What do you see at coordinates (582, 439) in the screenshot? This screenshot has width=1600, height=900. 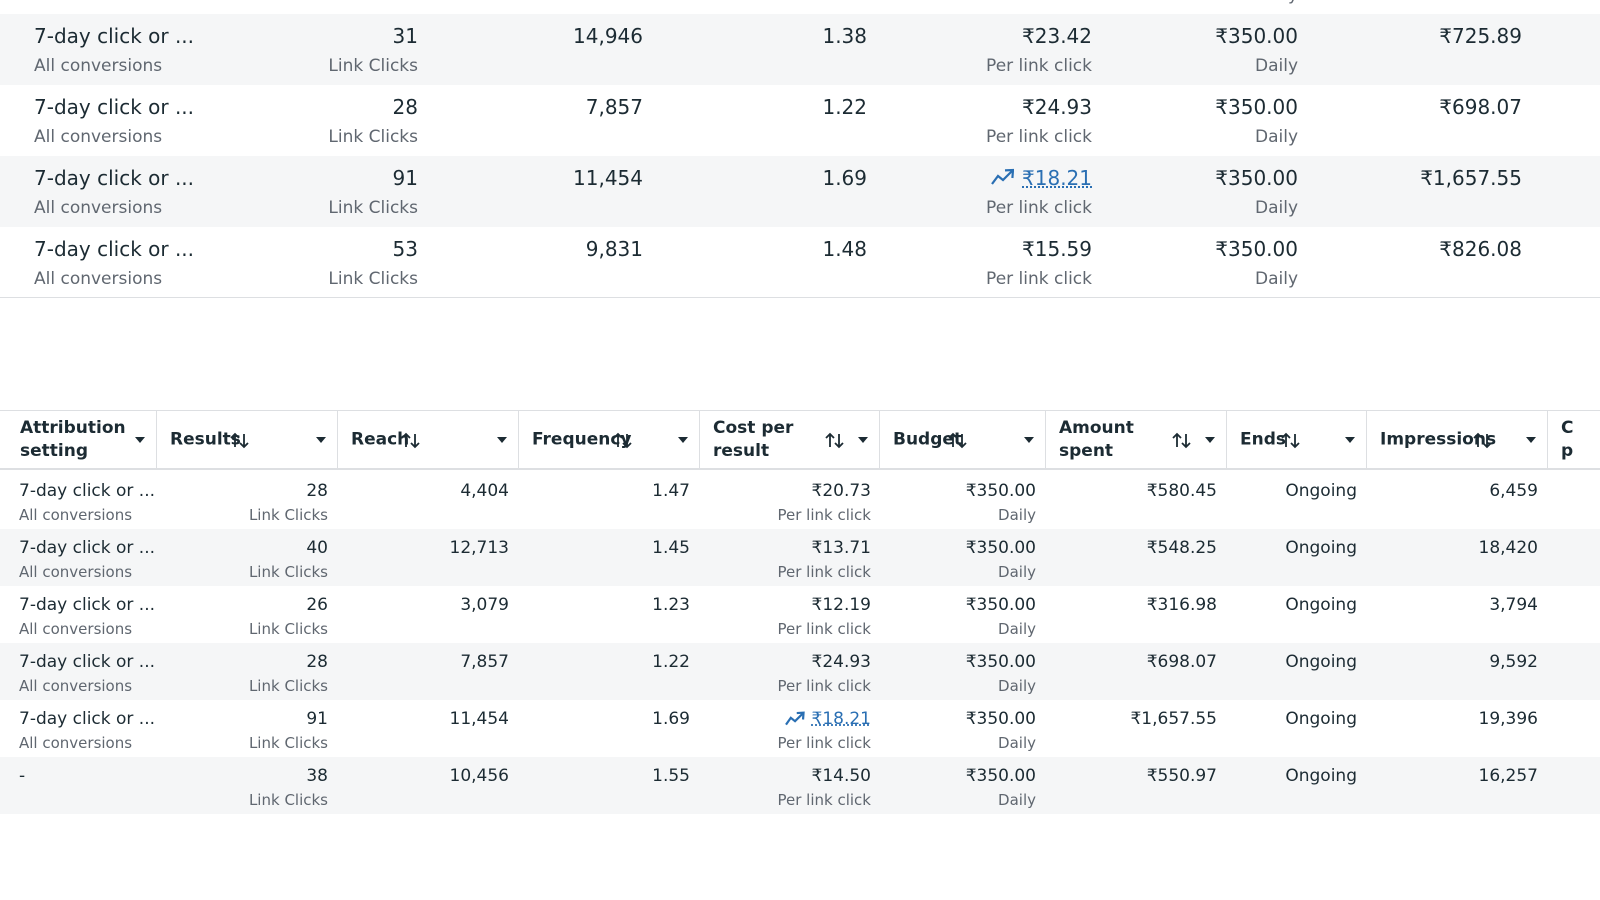 I see `header-label: Frequency` at bounding box center [582, 439].